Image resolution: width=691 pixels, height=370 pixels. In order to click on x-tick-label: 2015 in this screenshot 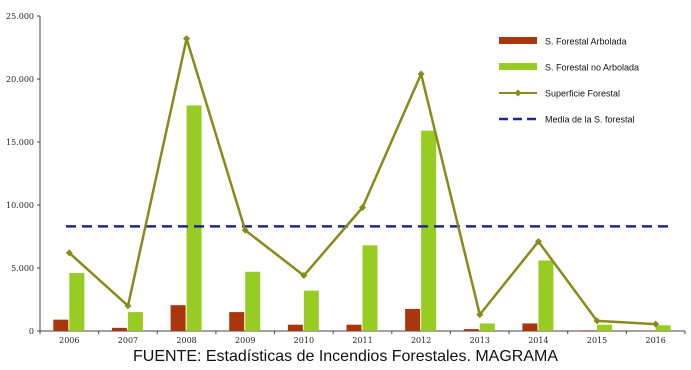, I will do `click(597, 340)`.